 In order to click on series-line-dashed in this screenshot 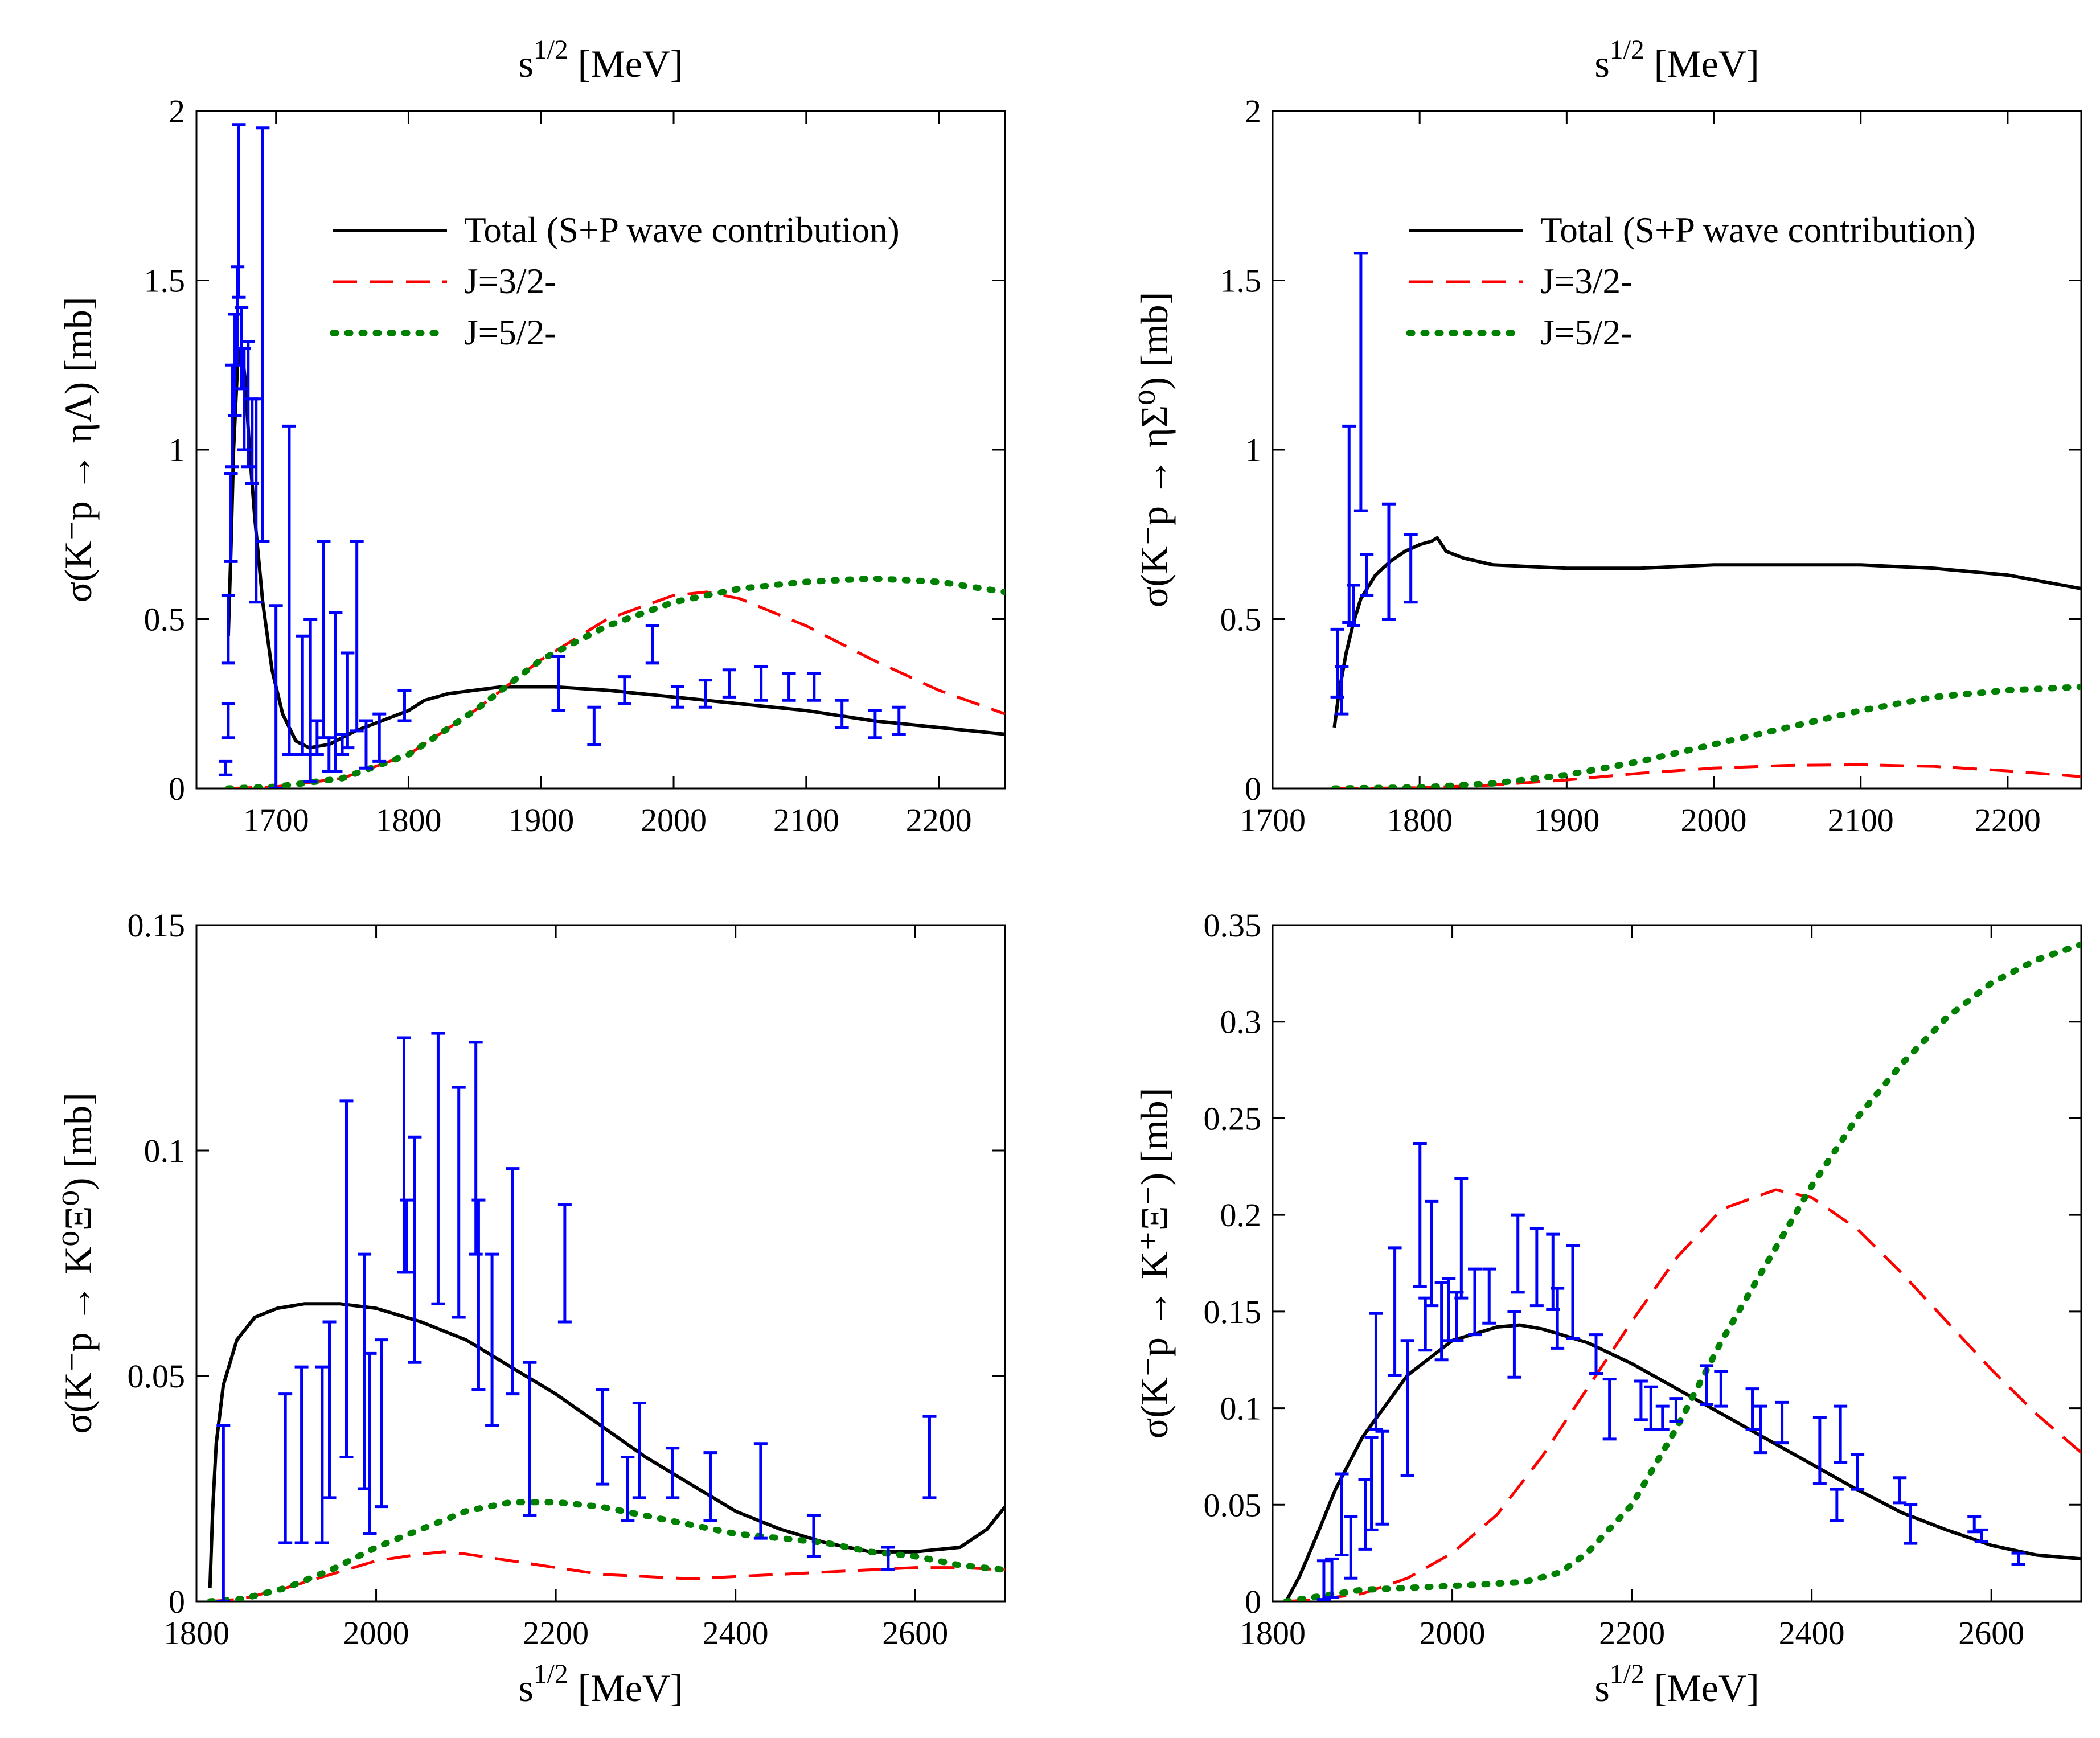, I will do `click(1707, 775)`.